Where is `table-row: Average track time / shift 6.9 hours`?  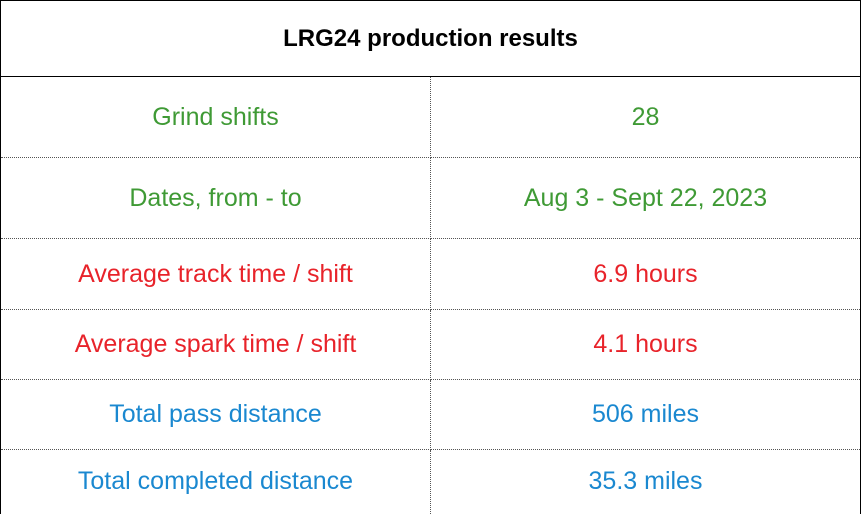
table-row: Average track time / shift 6.9 hours is located at coordinates (430, 274).